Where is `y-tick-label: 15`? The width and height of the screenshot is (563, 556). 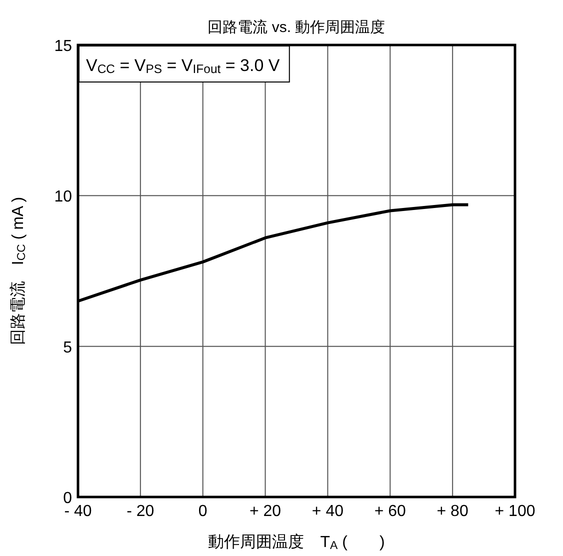
y-tick-label: 15 is located at coordinates (63, 46).